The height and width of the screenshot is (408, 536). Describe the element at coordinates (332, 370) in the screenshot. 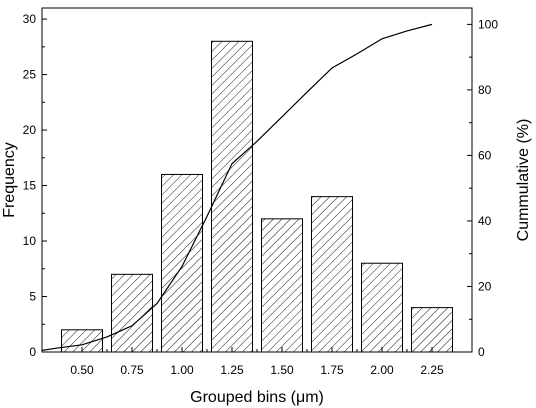

I see `x-tick-label: 1.75` at that location.